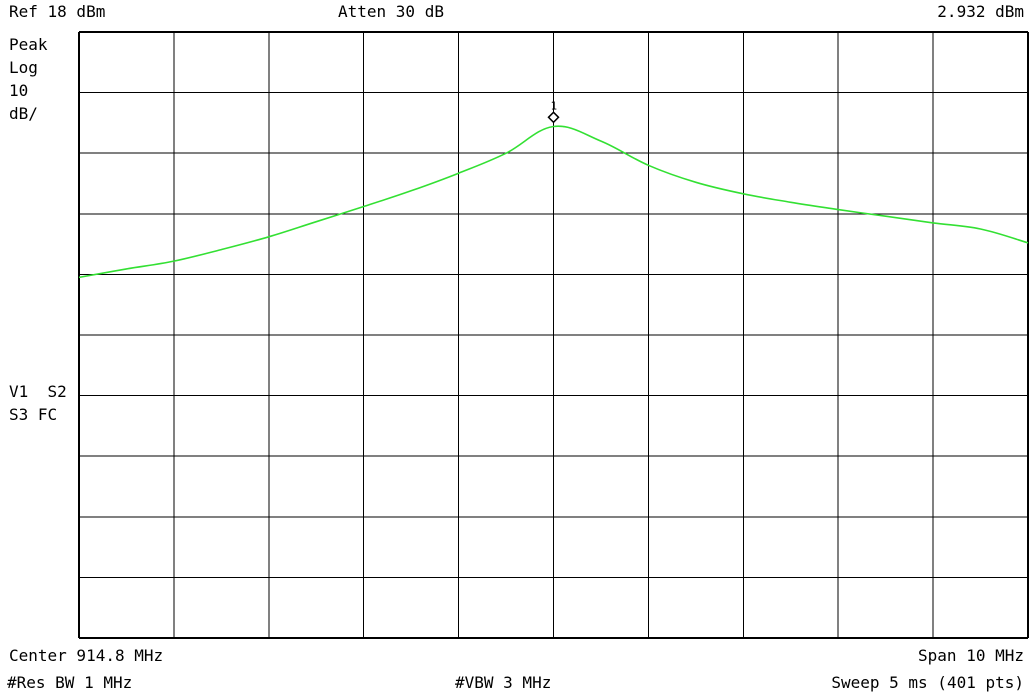 The image size is (1032, 700). I want to click on marker-1: 1, so click(553, 111).